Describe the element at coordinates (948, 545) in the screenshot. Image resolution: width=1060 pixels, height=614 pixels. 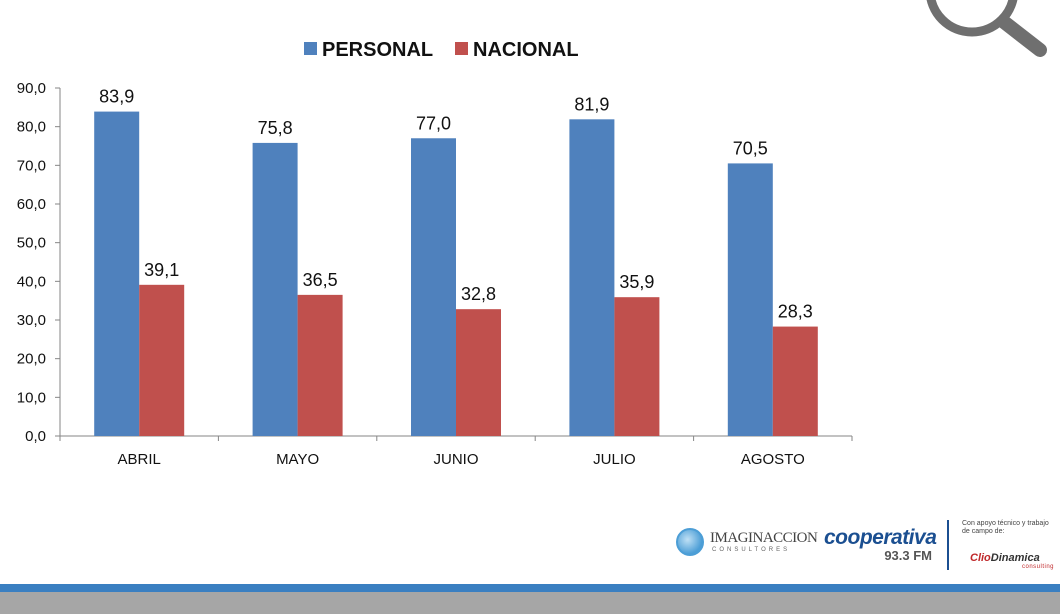
I see `logo-divider` at that location.